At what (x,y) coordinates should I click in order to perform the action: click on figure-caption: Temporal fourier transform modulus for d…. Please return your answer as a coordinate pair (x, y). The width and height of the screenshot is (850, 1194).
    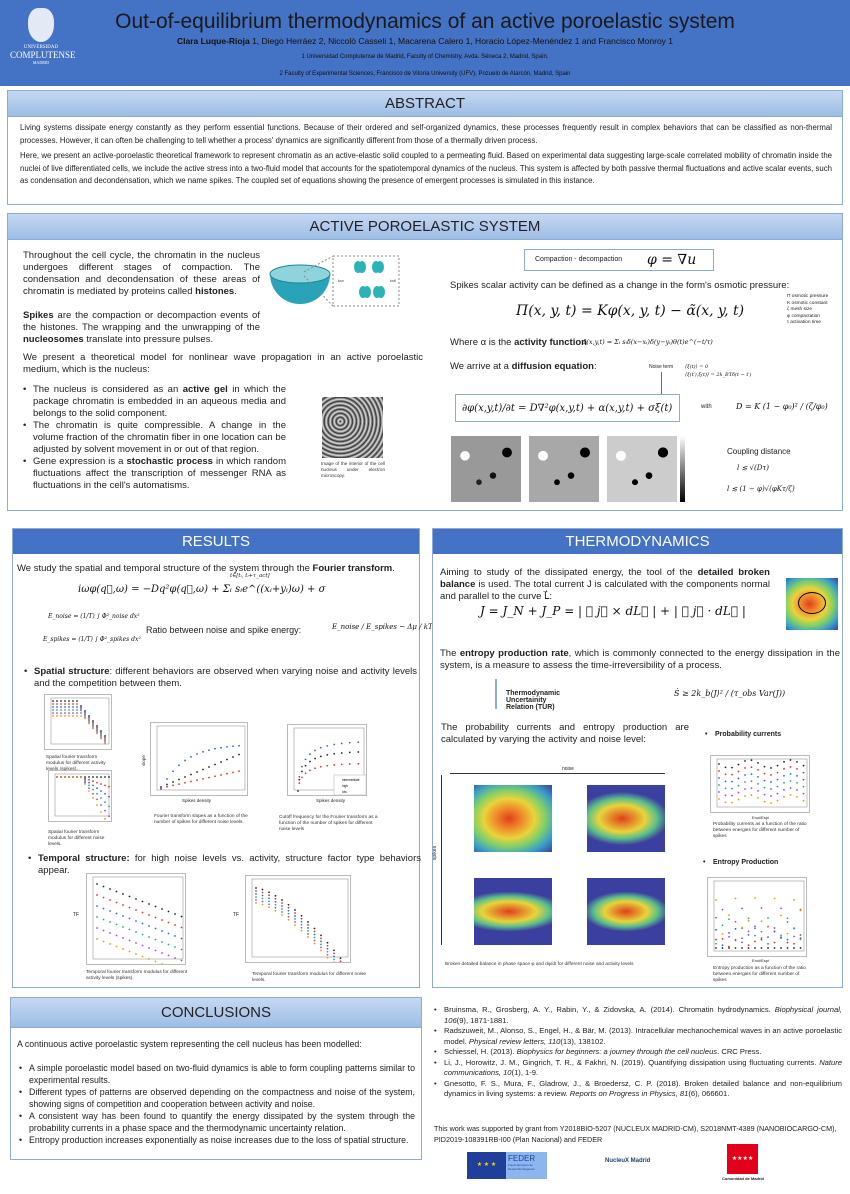
    Looking at the image, I should click on (309, 977).